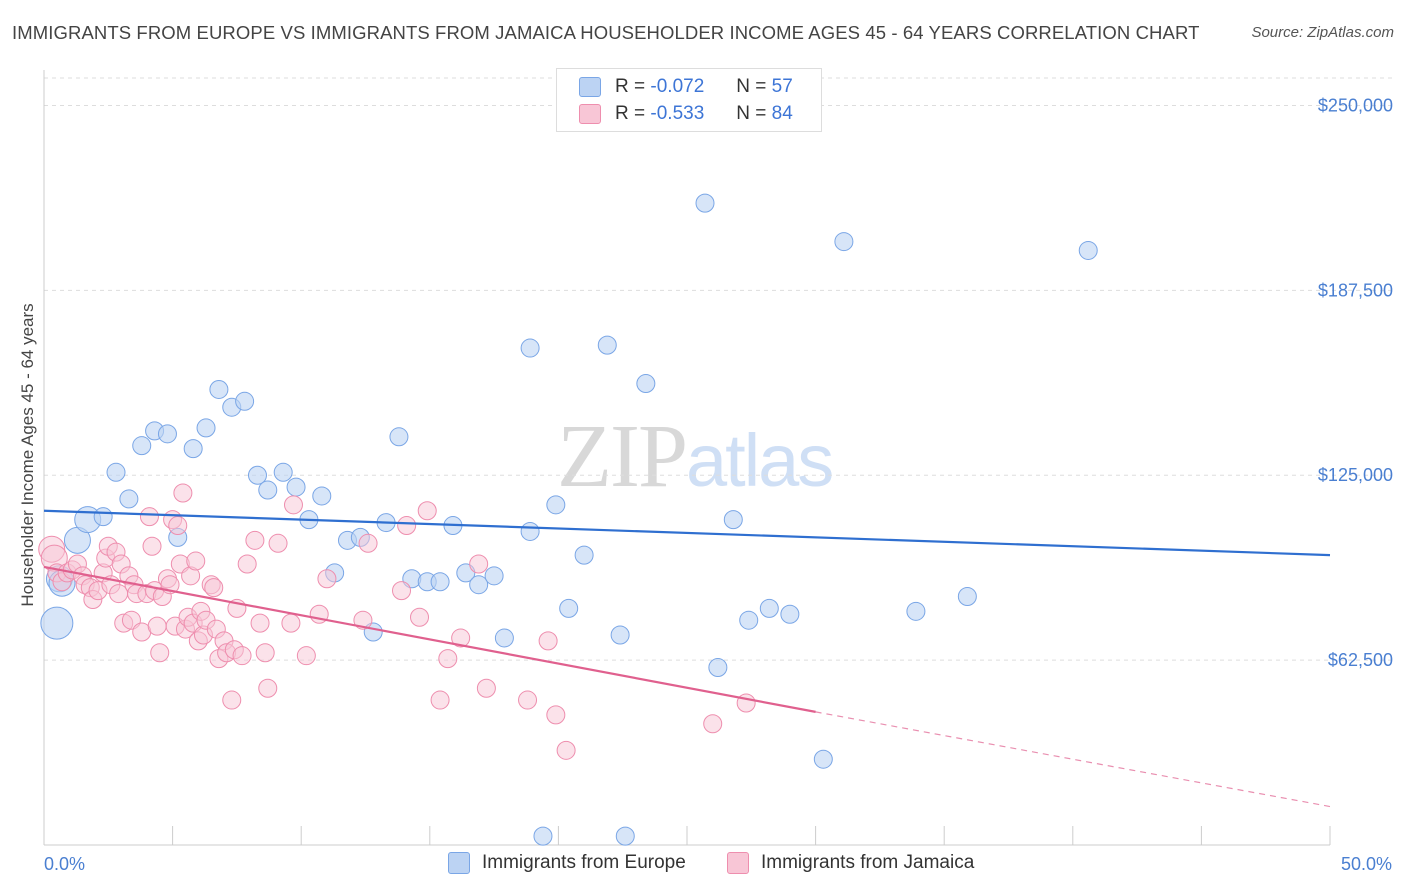  I want to click on bottom-legend-jamaica: Immigrants from Jamaica, so click(850, 863).